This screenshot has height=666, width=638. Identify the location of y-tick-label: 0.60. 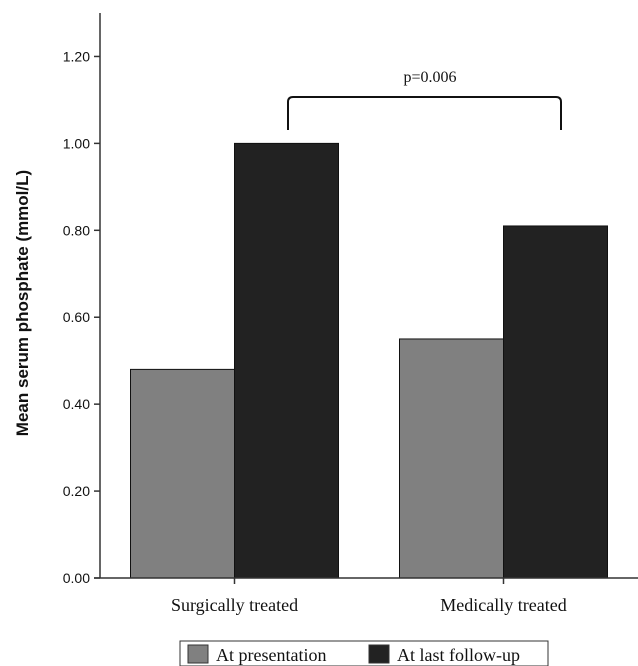
(76, 317).